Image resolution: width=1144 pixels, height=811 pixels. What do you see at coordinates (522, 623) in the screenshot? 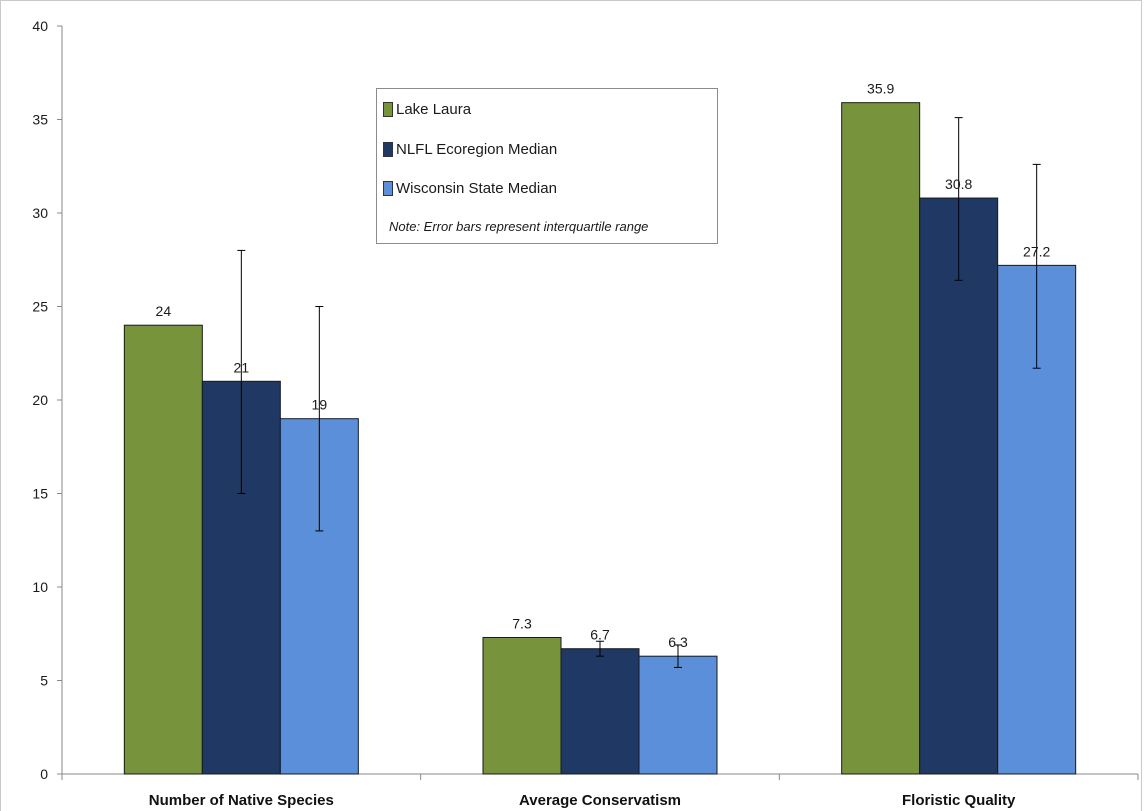
I see `data-label: 7.3` at bounding box center [522, 623].